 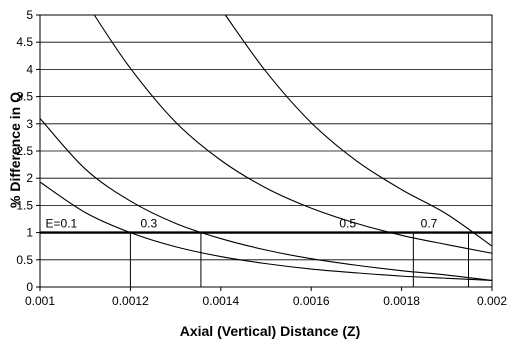 I want to click on curve-labels: E=0.1 0.3 0.5 0.7, so click(x=242, y=224).